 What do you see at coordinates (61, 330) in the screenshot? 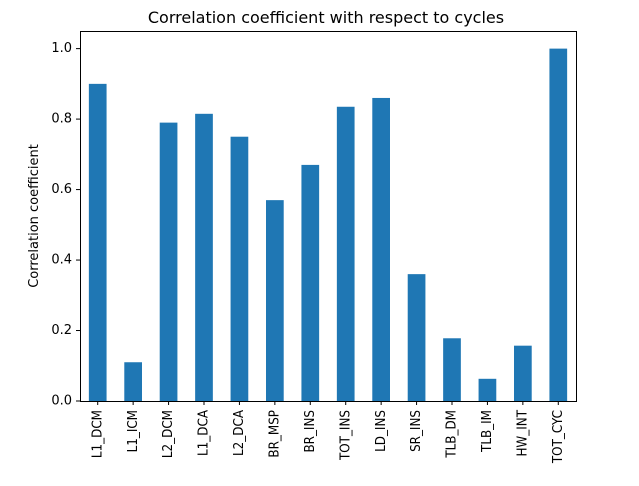
I see `y-tick-label: 0.2` at bounding box center [61, 330].